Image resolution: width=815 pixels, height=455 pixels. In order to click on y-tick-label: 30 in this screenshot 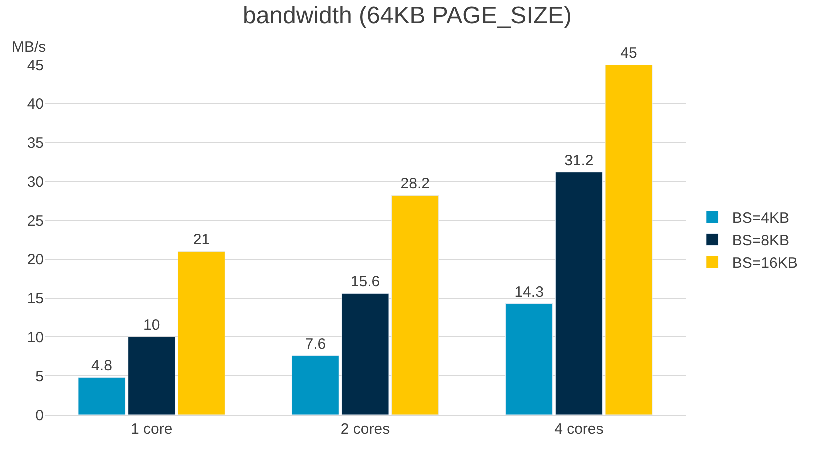, I will do `click(35, 182)`.